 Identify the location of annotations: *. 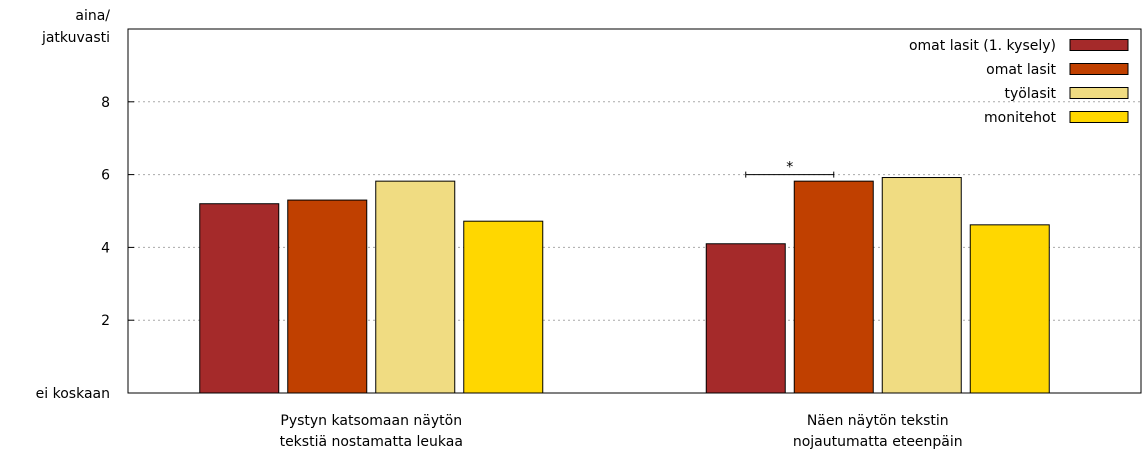
(790, 169).